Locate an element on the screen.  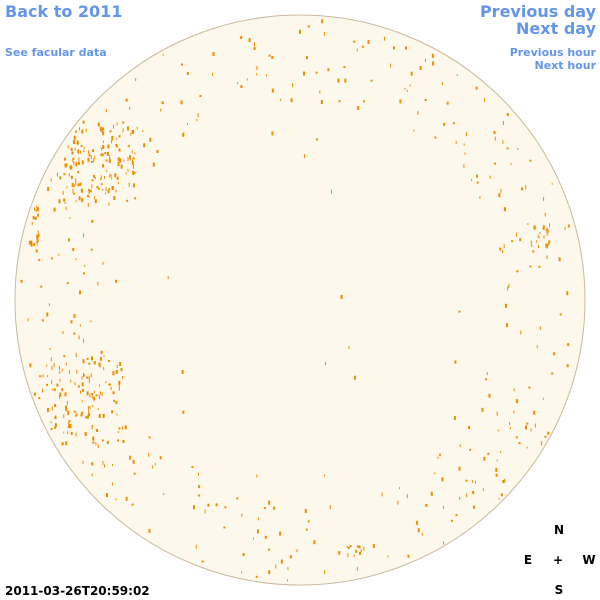
next-day-link: Next day is located at coordinates (556, 28).